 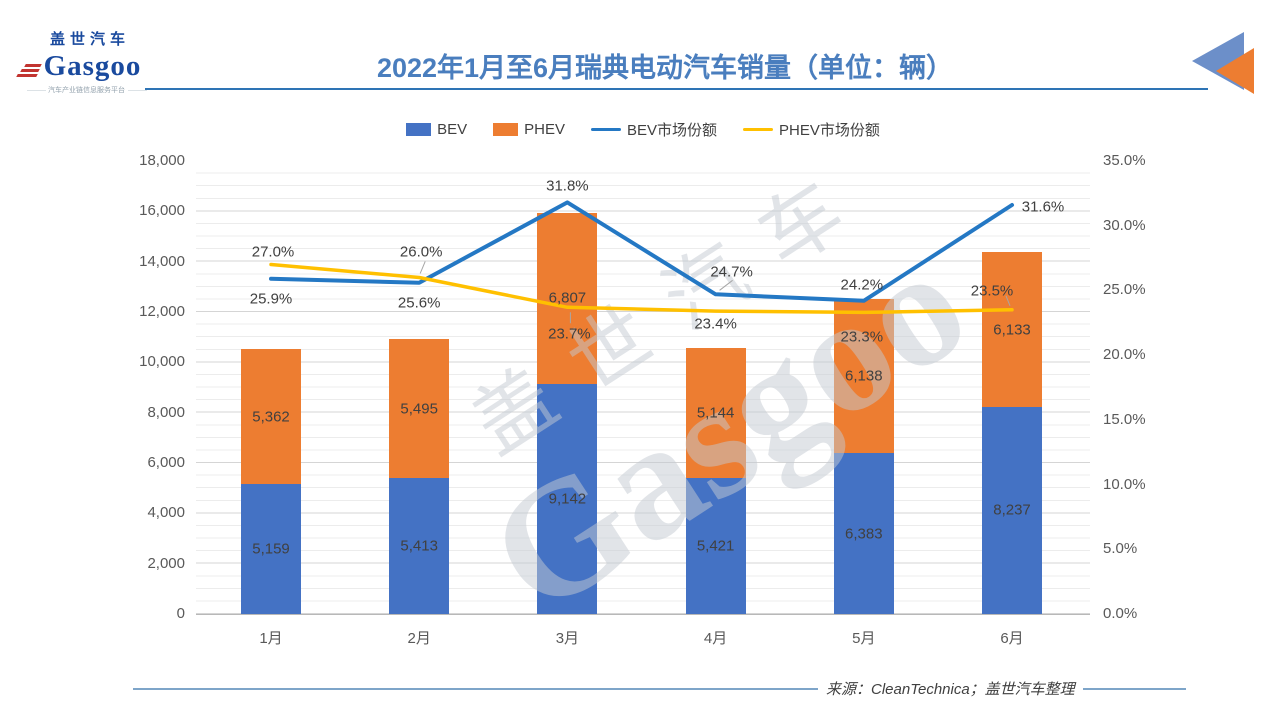 I want to click on legend-item-3: PHEV市场份额, so click(x=811, y=129).